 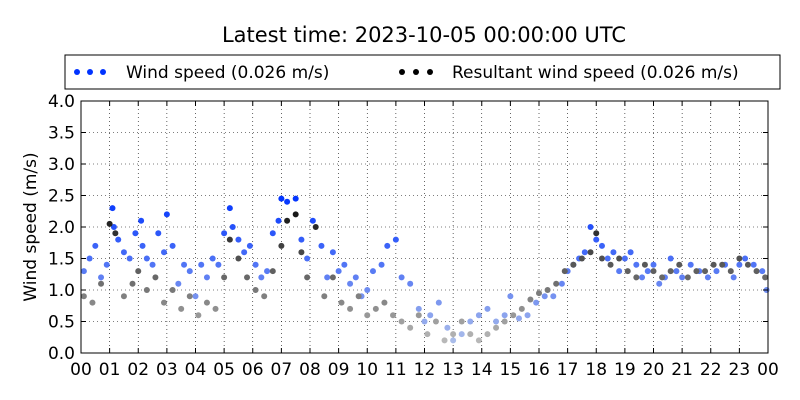 What do you see at coordinates (61, 102) in the screenshot?
I see `y-tick-label: 4.0` at bounding box center [61, 102].